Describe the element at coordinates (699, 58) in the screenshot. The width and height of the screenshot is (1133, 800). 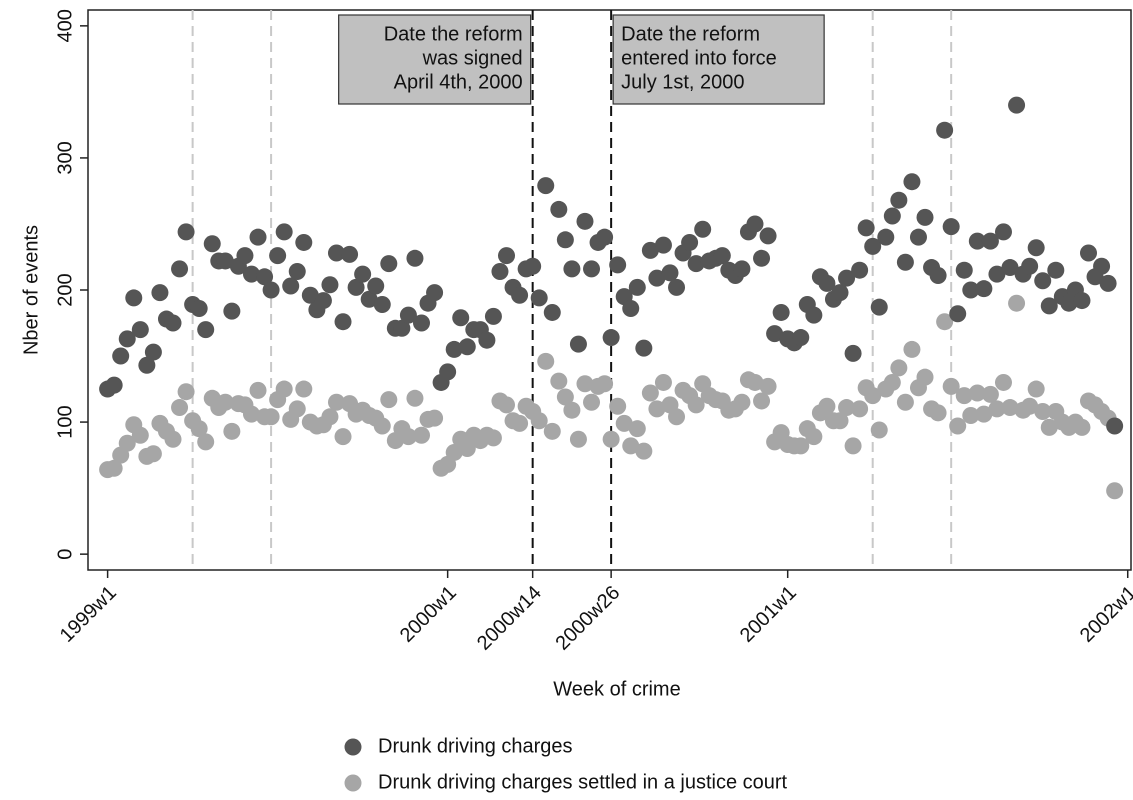
I see `annotation-text: entered into force` at that location.